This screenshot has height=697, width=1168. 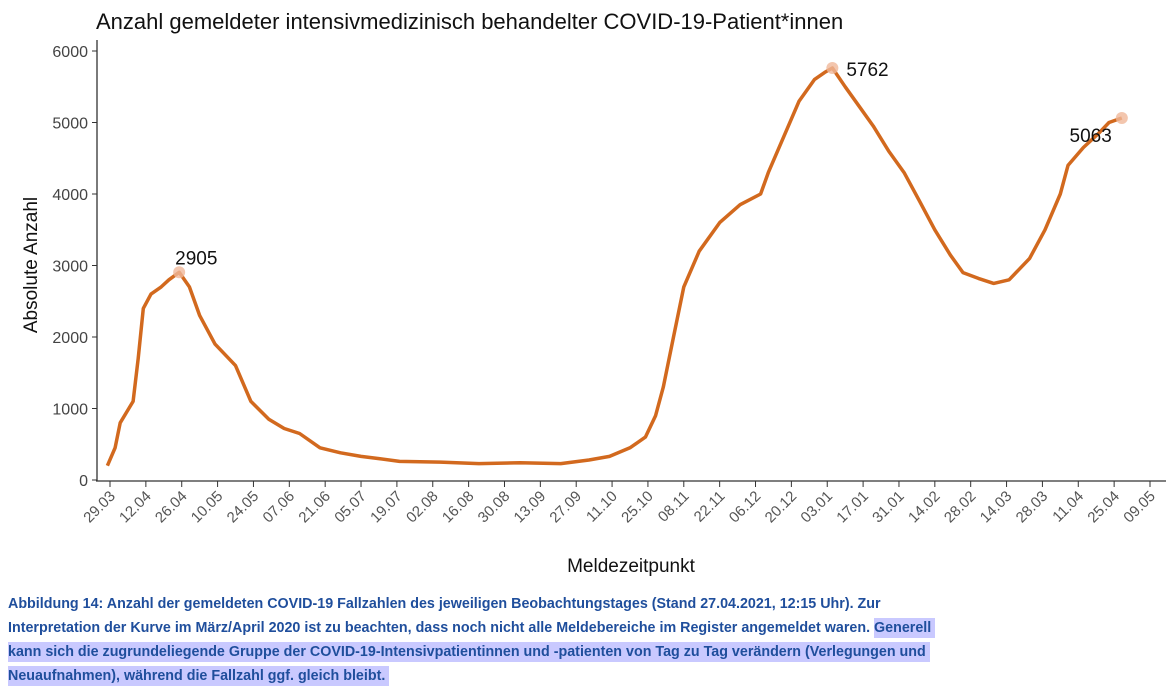 What do you see at coordinates (70, 52) in the screenshot?
I see `y-tick-label: 6000` at bounding box center [70, 52].